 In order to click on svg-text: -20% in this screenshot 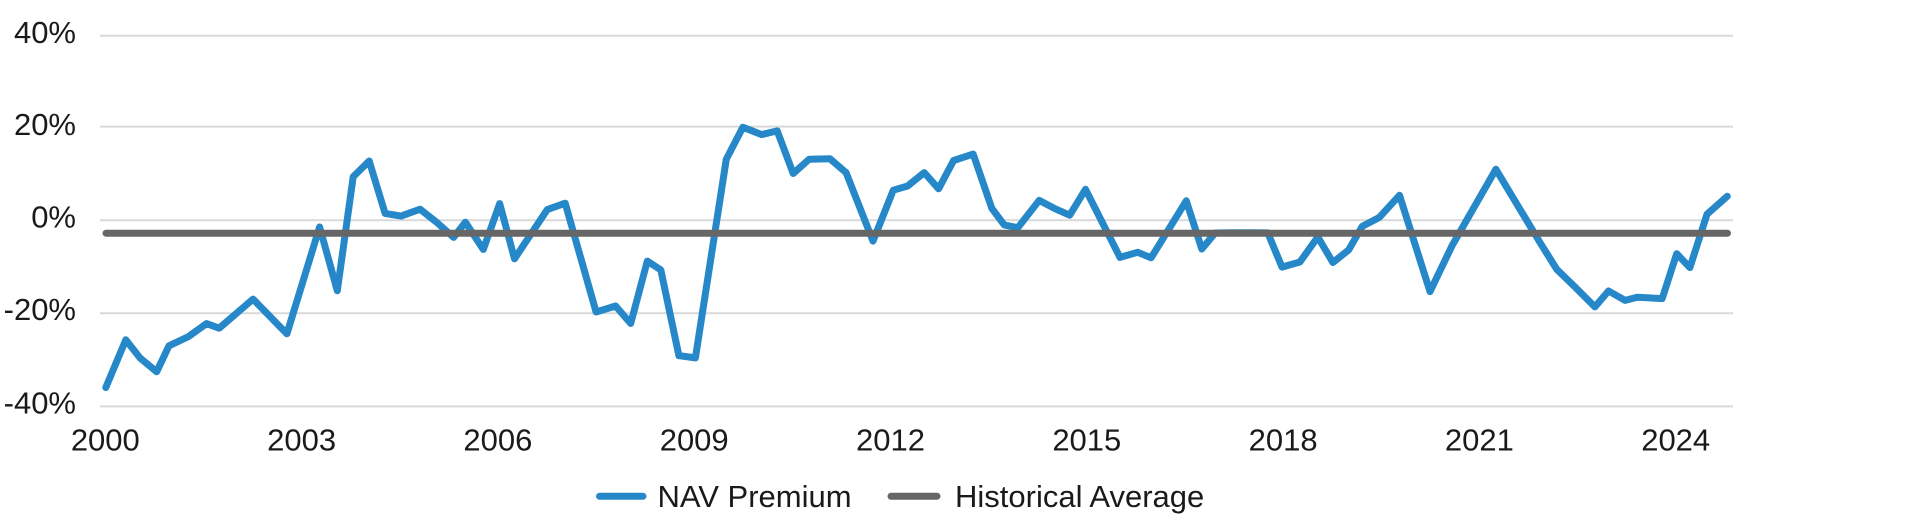, I will do `click(40, 309)`.